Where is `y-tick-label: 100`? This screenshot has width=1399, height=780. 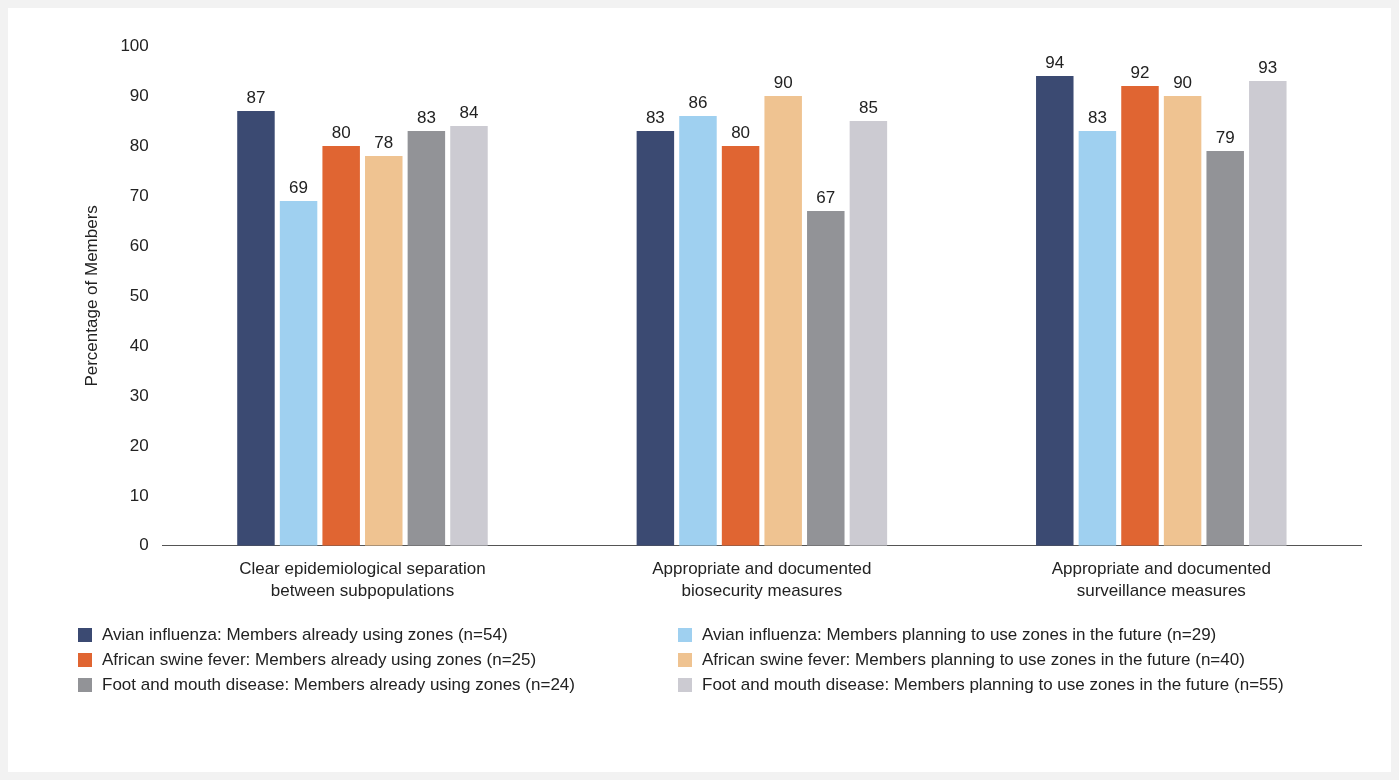
y-tick-label: 100 is located at coordinates (134, 45).